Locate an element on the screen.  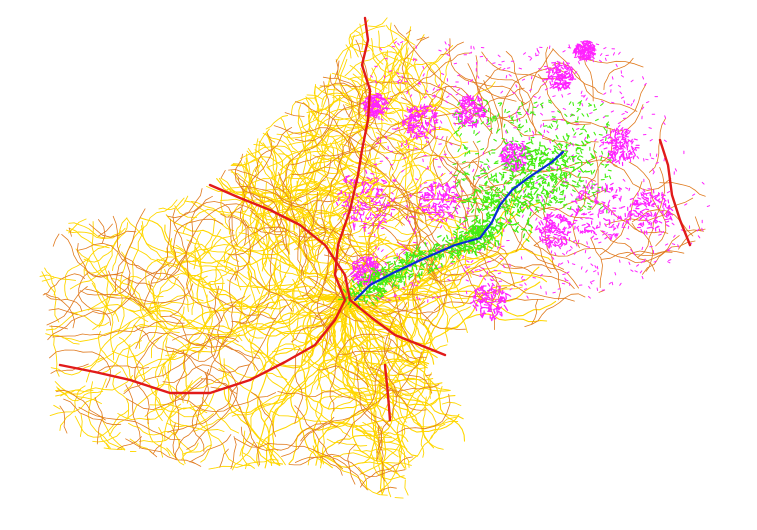
highway is located at coordinates (675, 192).